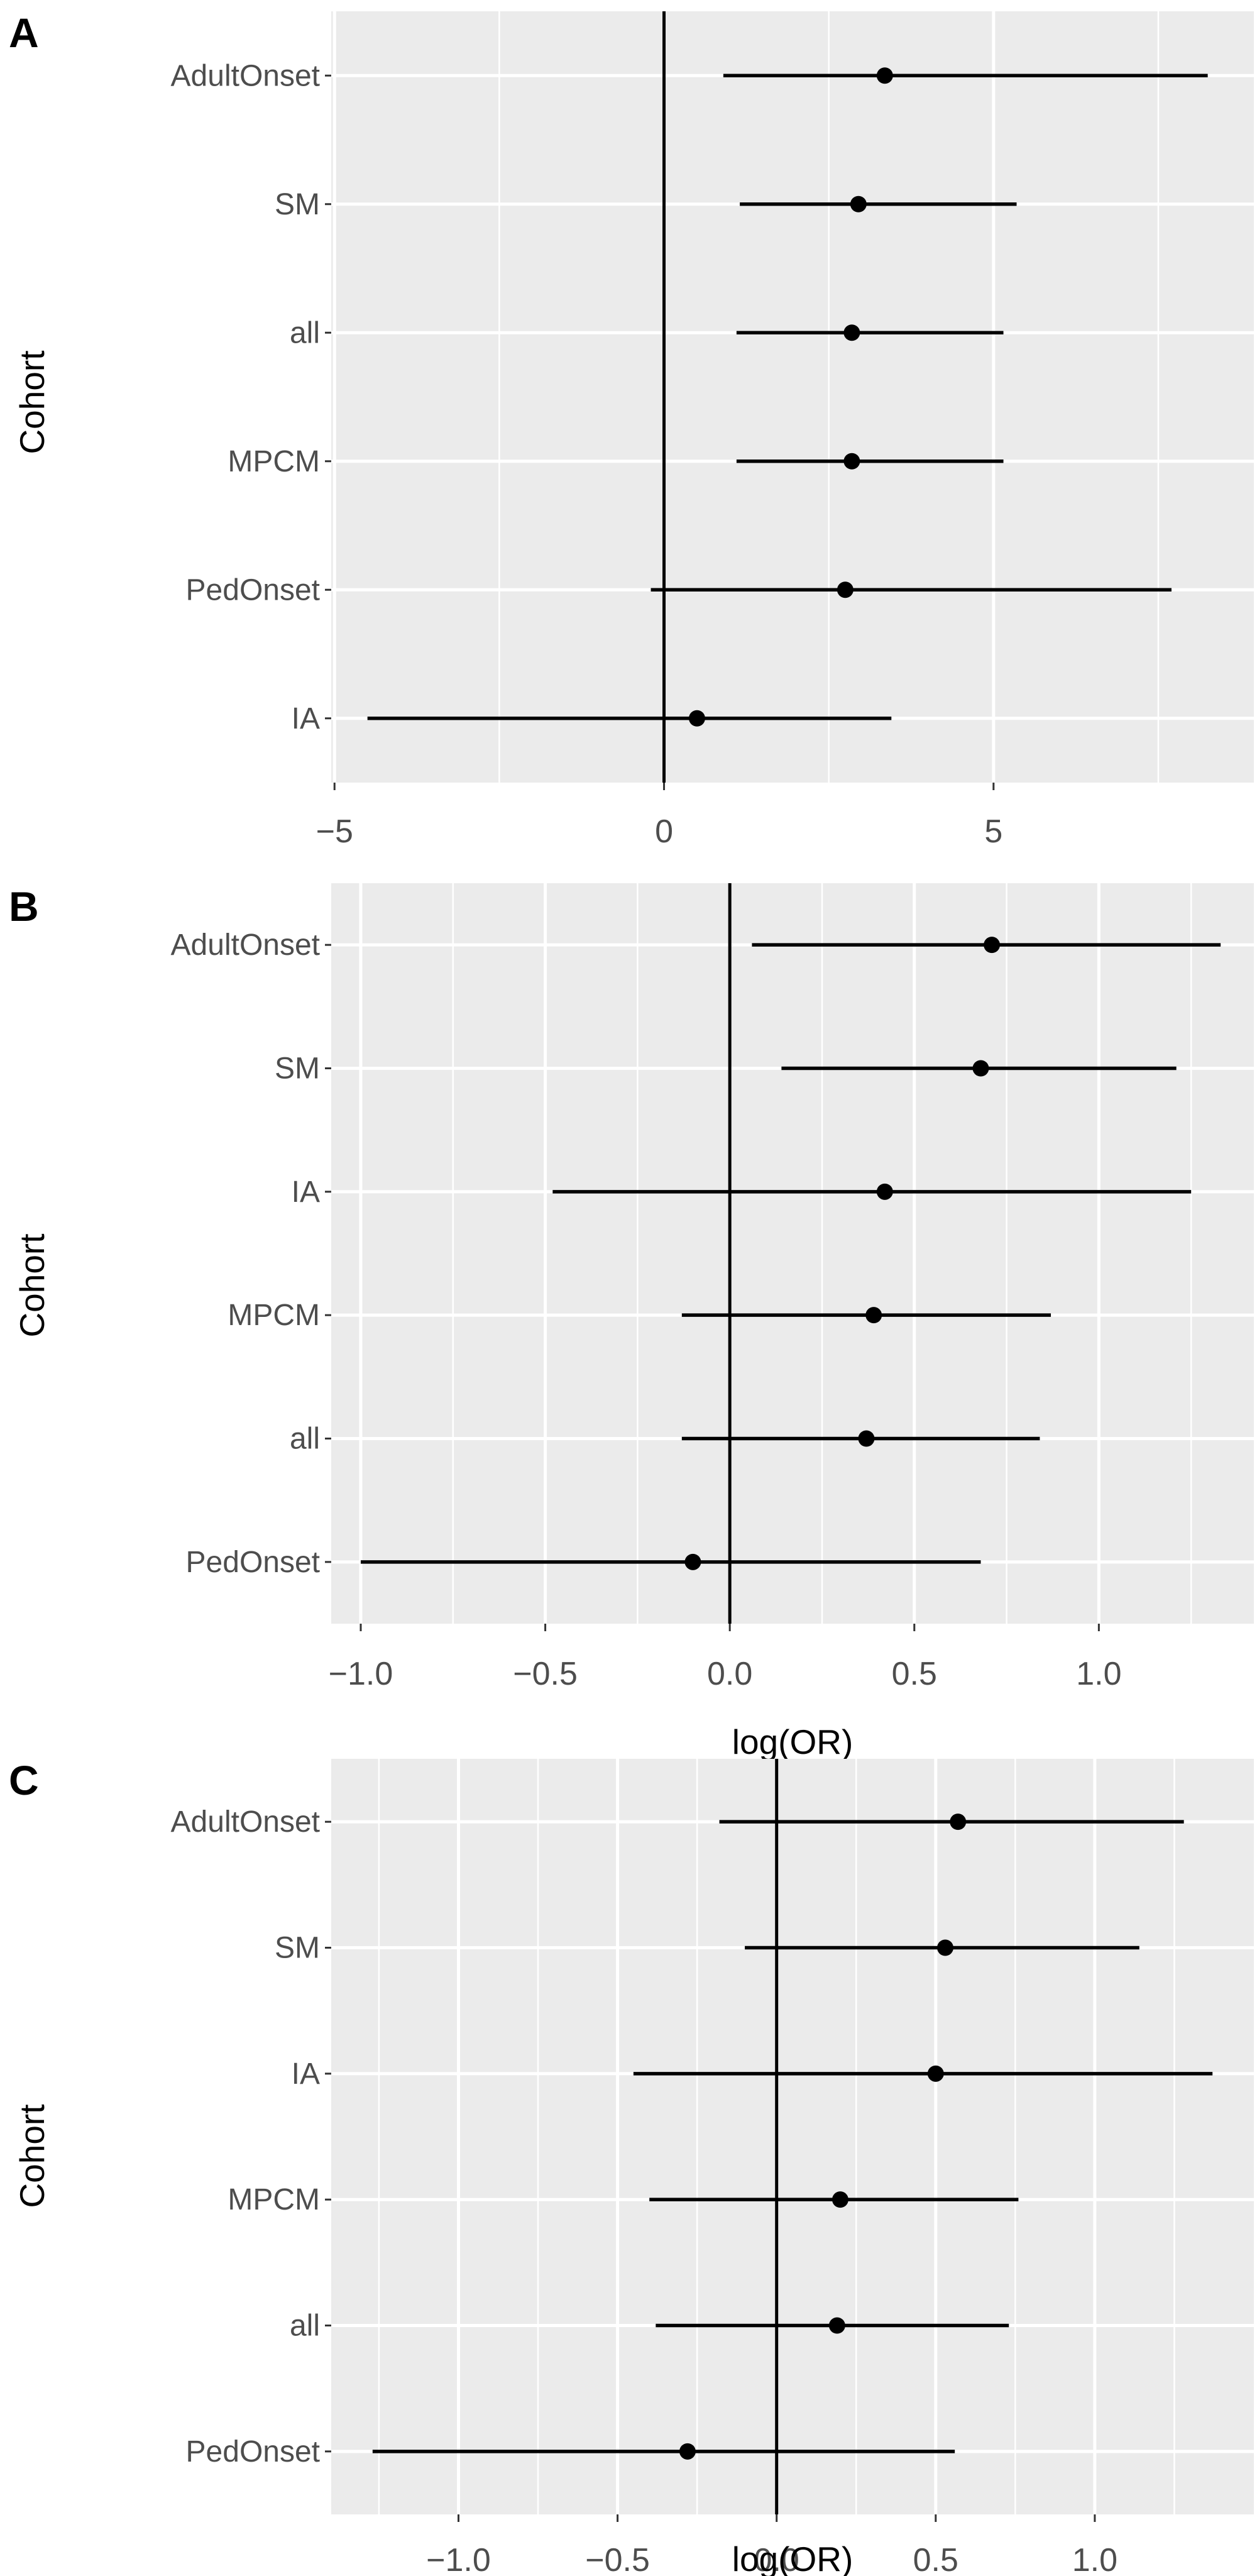 The image size is (1257, 2576). What do you see at coordinates (24, 1780) in the screenshot?
I see `panel-letter: C` at bounding box center [24, 1780].